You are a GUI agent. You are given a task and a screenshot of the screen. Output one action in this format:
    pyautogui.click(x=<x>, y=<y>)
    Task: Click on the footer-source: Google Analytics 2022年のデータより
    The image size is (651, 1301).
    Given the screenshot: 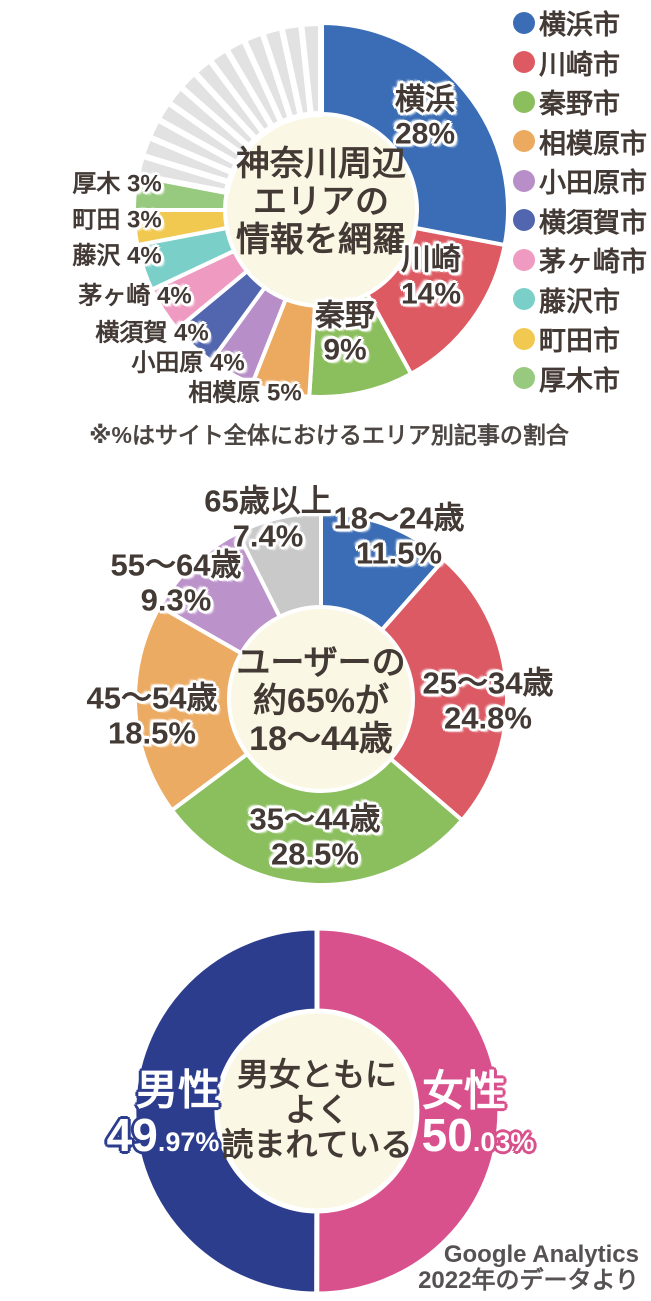 What is the action you would take?
    pyautogui.click(x=528, y=1268)
    